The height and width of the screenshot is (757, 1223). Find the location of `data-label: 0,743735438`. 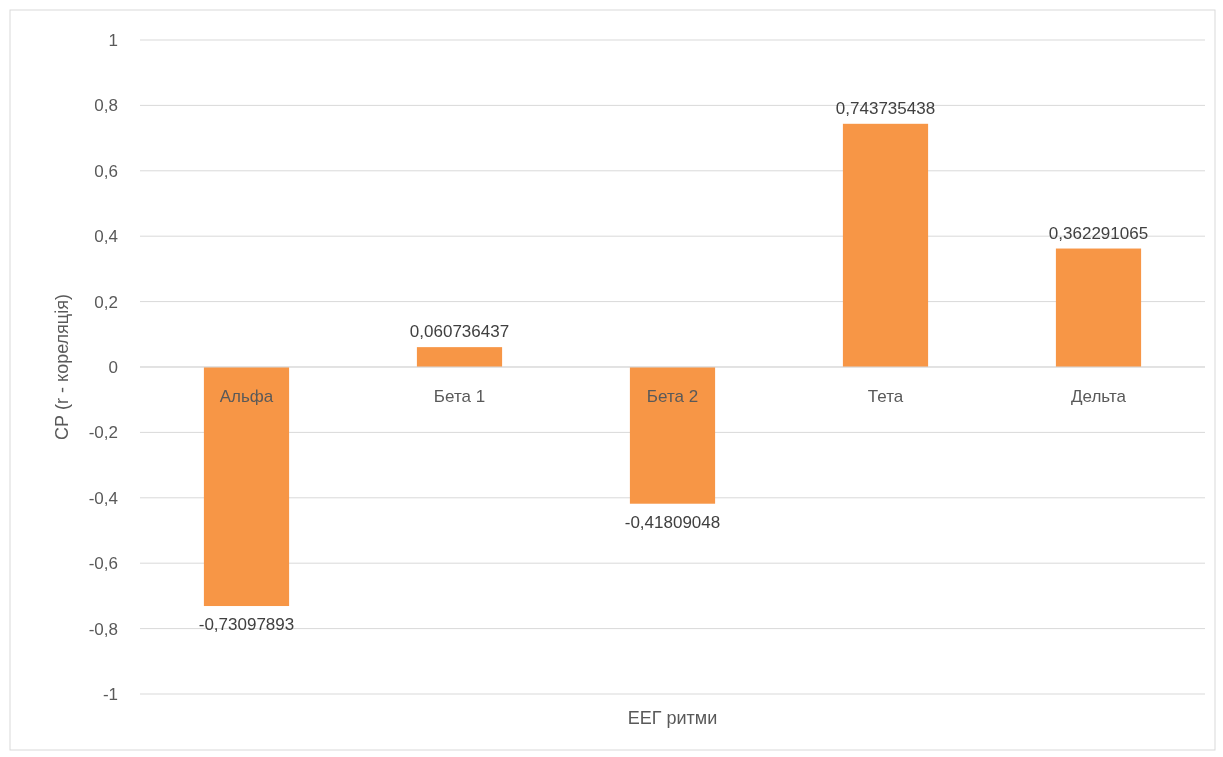

data-label: 0,743735438 is located at coordinates (885, 108).